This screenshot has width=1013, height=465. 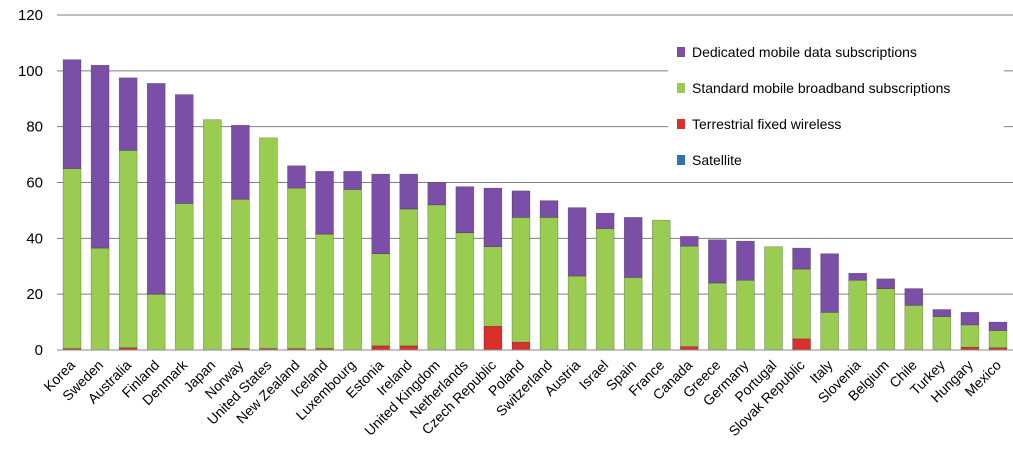 I want to click on bar-greece-dedicated-mobile-data-subscriptions, so click(x=717, y=261).